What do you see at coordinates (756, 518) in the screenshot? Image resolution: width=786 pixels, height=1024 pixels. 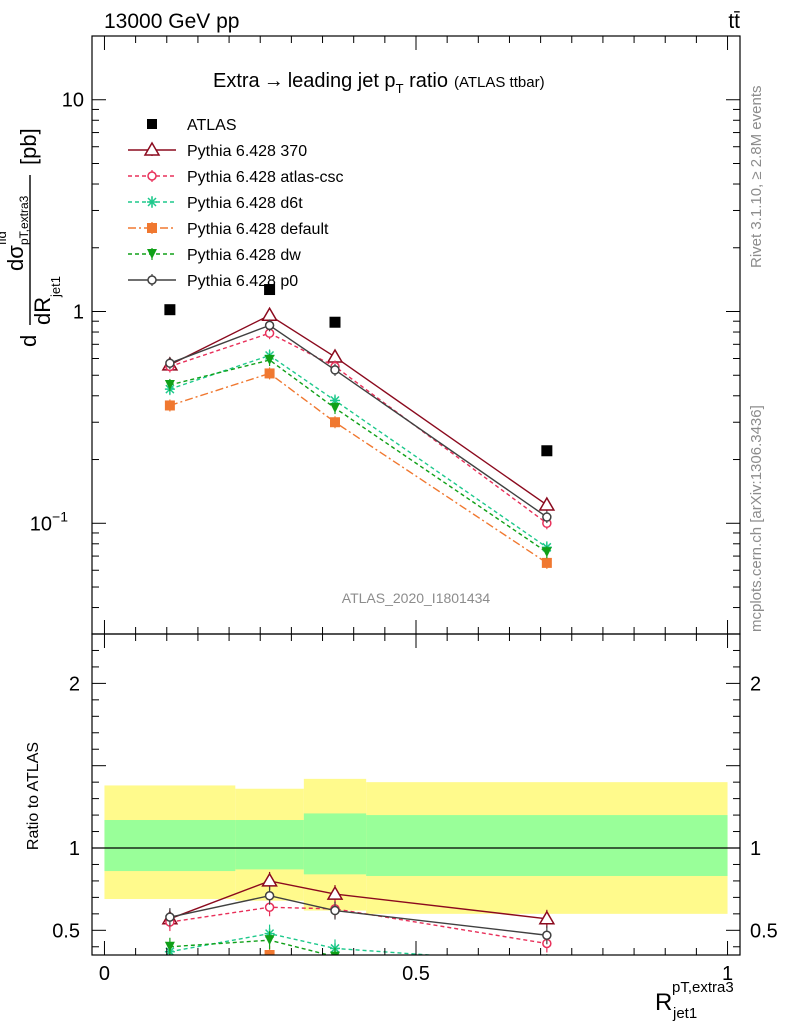 I see `mcplots-label: mcplots.cern.ch [arXiv:1306.3436]` at bounding box center [756, 518].